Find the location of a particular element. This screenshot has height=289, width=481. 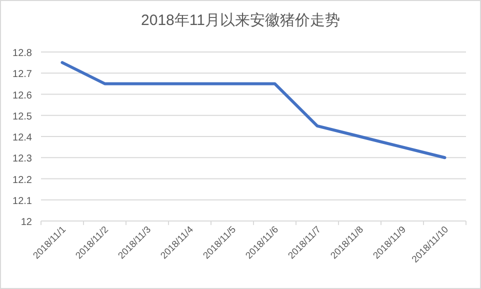

y-tick-label: 12.5 is located at coordinates (22, 116).